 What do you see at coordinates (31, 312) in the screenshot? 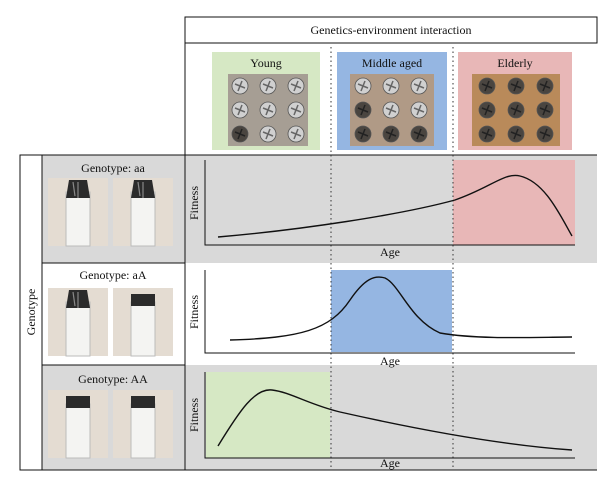
I see `row-group-label: Genotype` at bounding box center [31, 312].